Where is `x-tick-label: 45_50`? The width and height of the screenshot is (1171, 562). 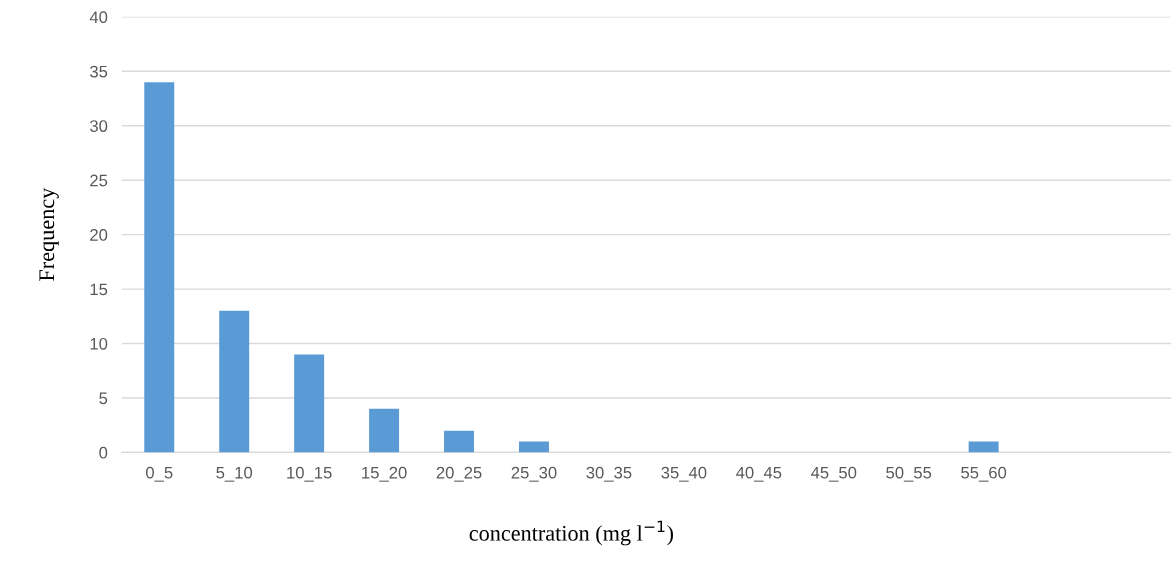 x-tick-label: 45_50 is located at coordinates (833, 474).